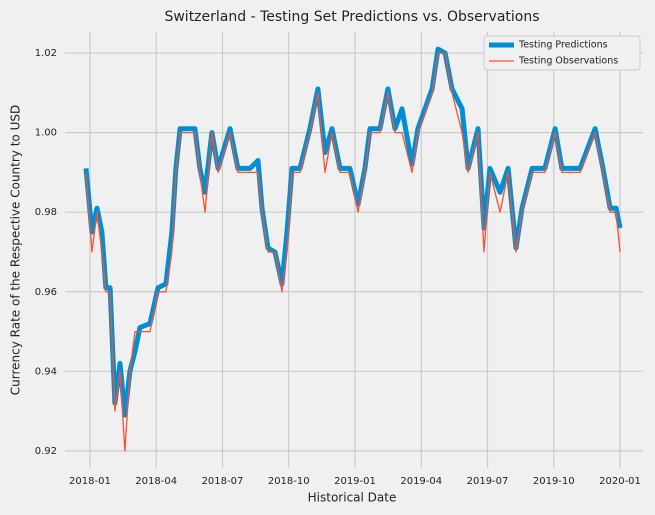 This screenshot has width=655, height=515. I want to click on x-tick-label: 2019-04, so click(421, 481).